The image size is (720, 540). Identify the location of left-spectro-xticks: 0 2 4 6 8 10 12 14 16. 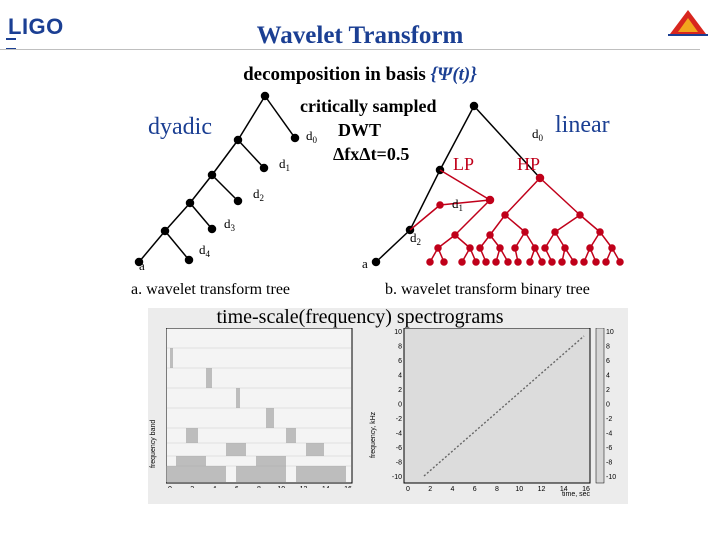
(260, 487).